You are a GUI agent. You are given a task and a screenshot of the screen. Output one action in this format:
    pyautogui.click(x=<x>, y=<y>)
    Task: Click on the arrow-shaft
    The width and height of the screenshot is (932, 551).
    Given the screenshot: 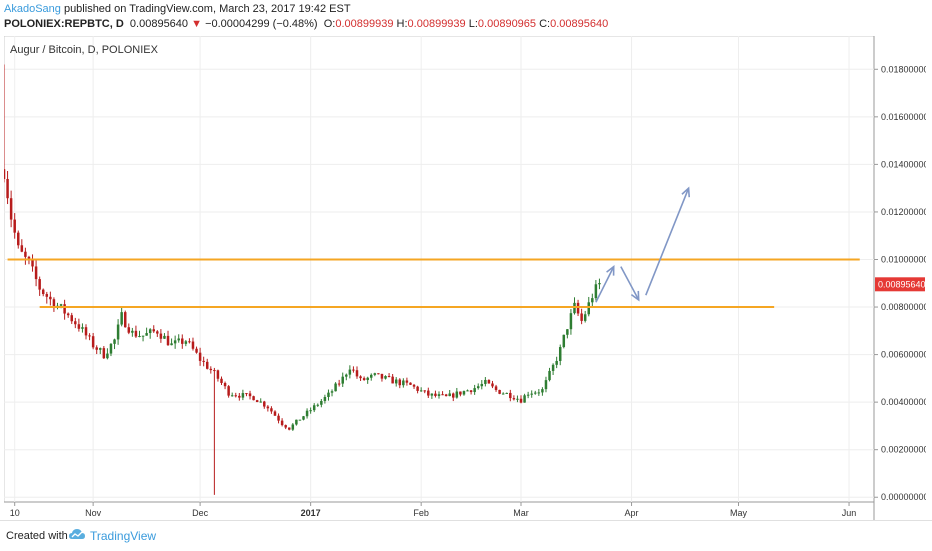 What is the action you would take?
    pyautogui.click(x=630, y=283)
    